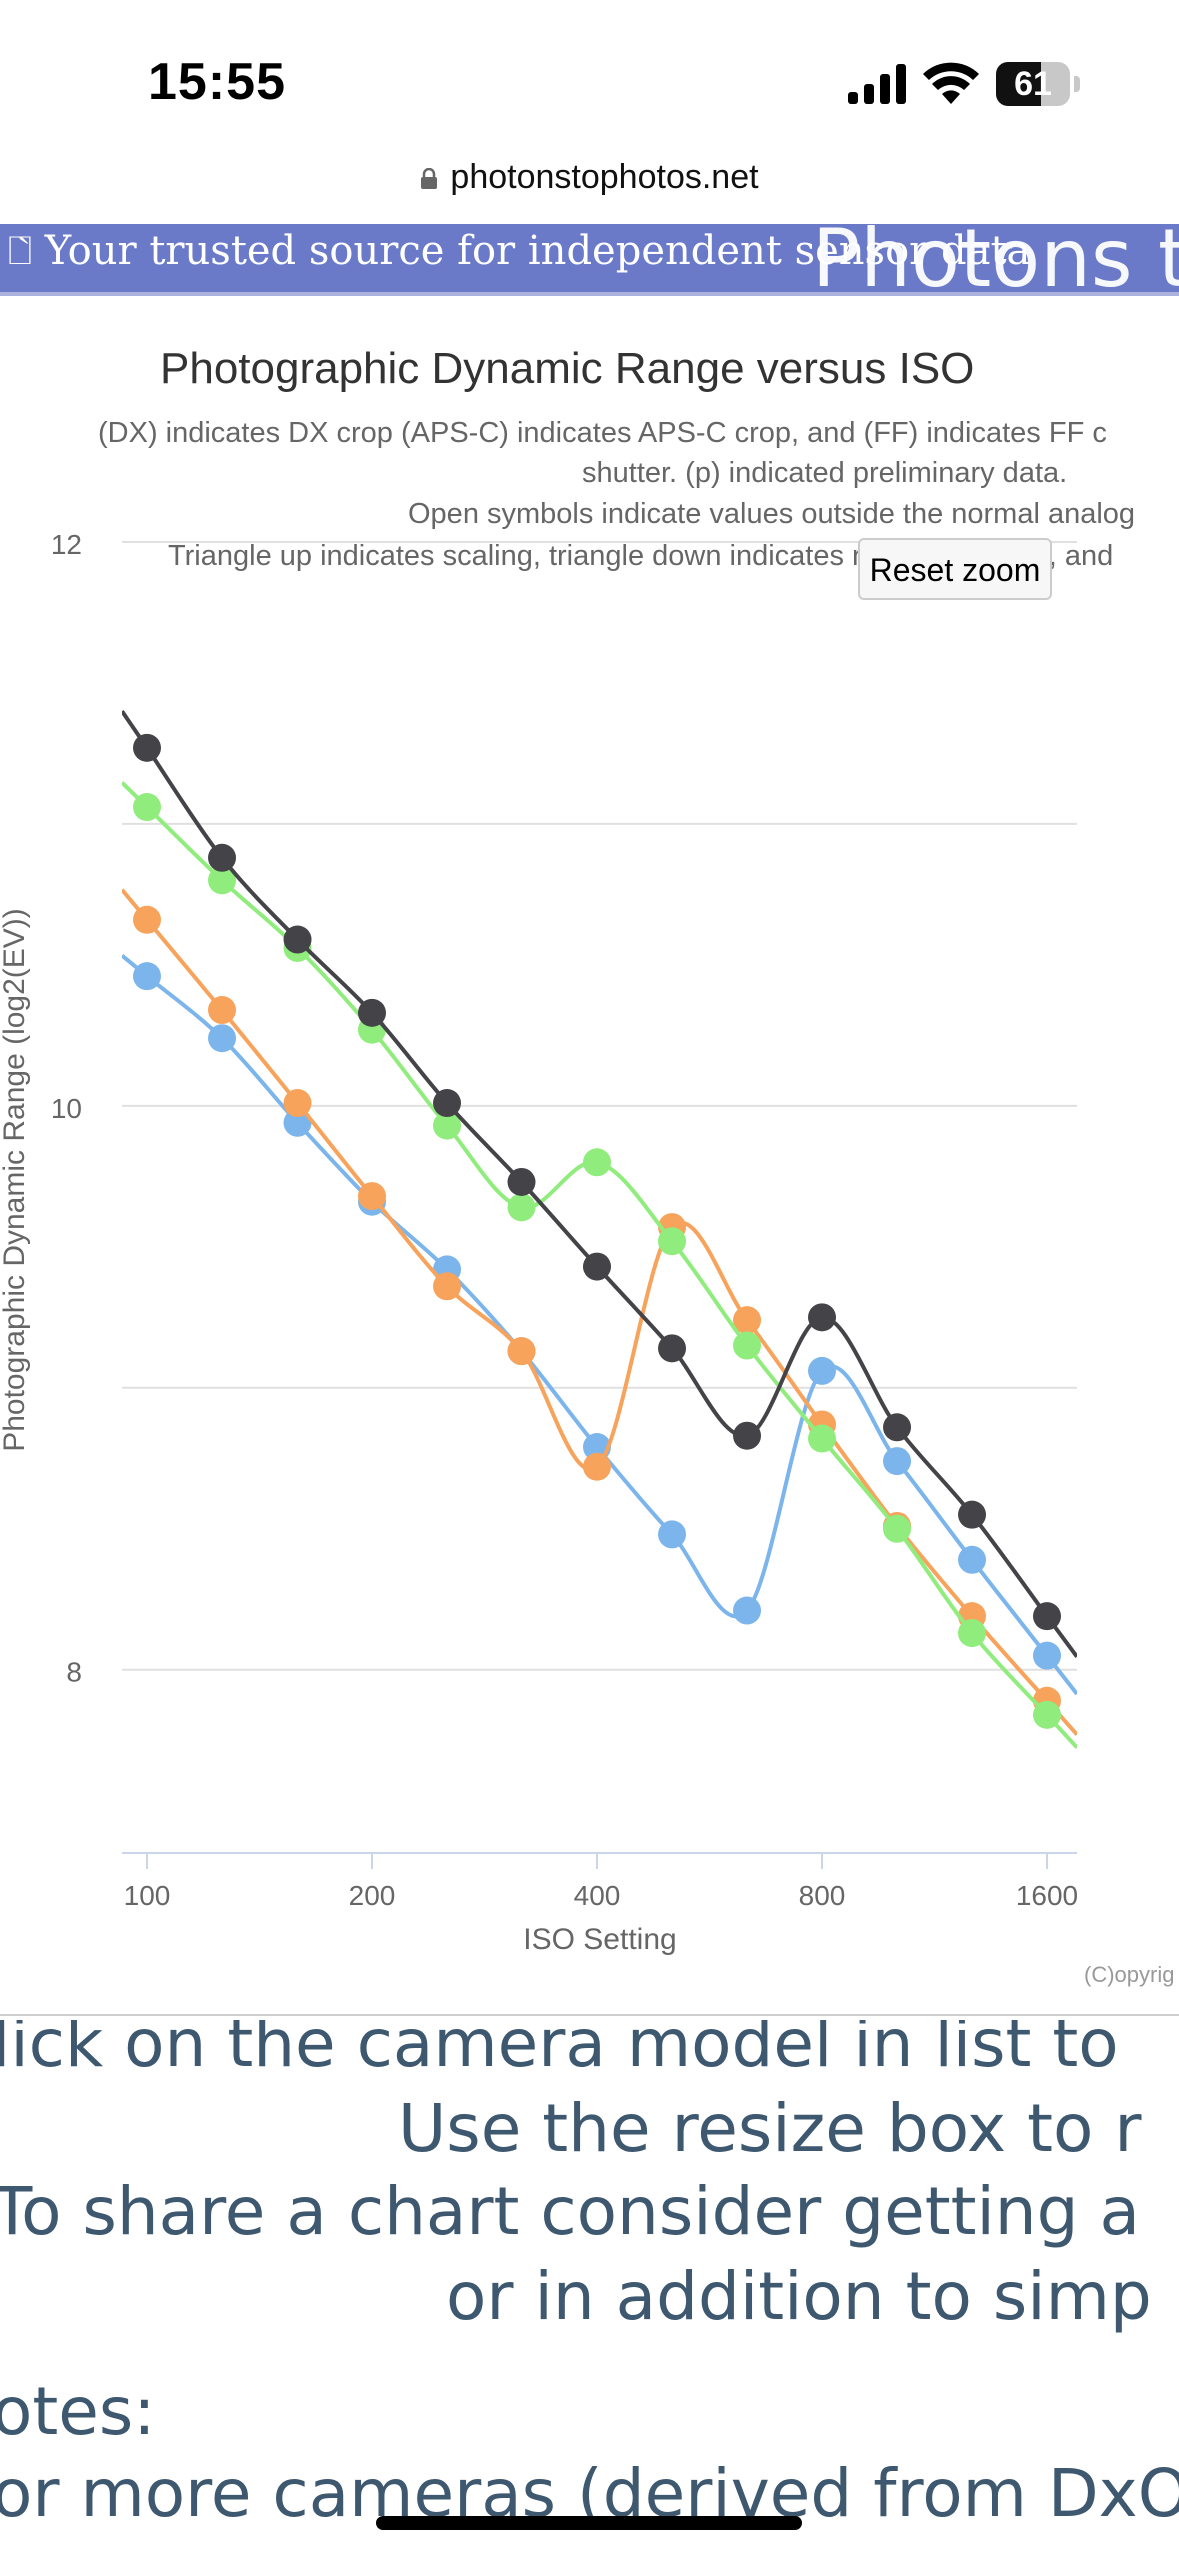 This screenshot has height=2556, width=1179. I want to click on battery-percentage: 61, so click(1033, 84).